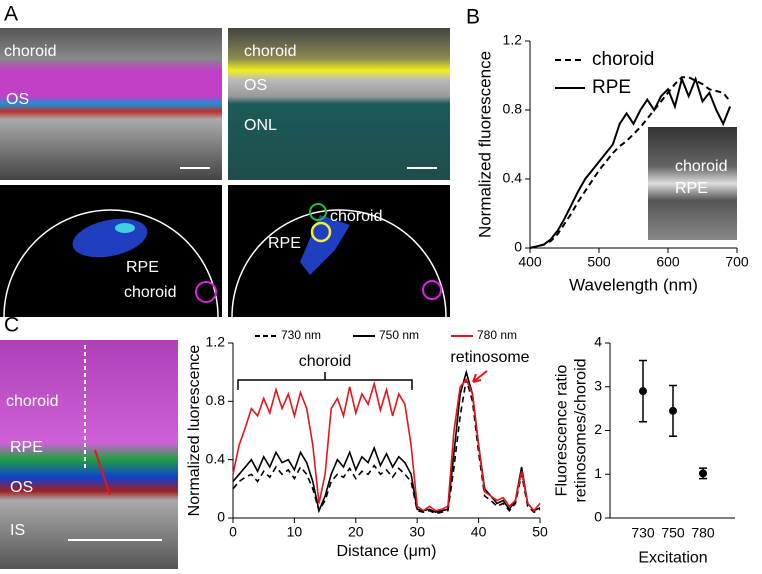 The width and height of the screenshot is (762, 574). I want to click on axis-label: Wavelength (nm), so click(633, 284).